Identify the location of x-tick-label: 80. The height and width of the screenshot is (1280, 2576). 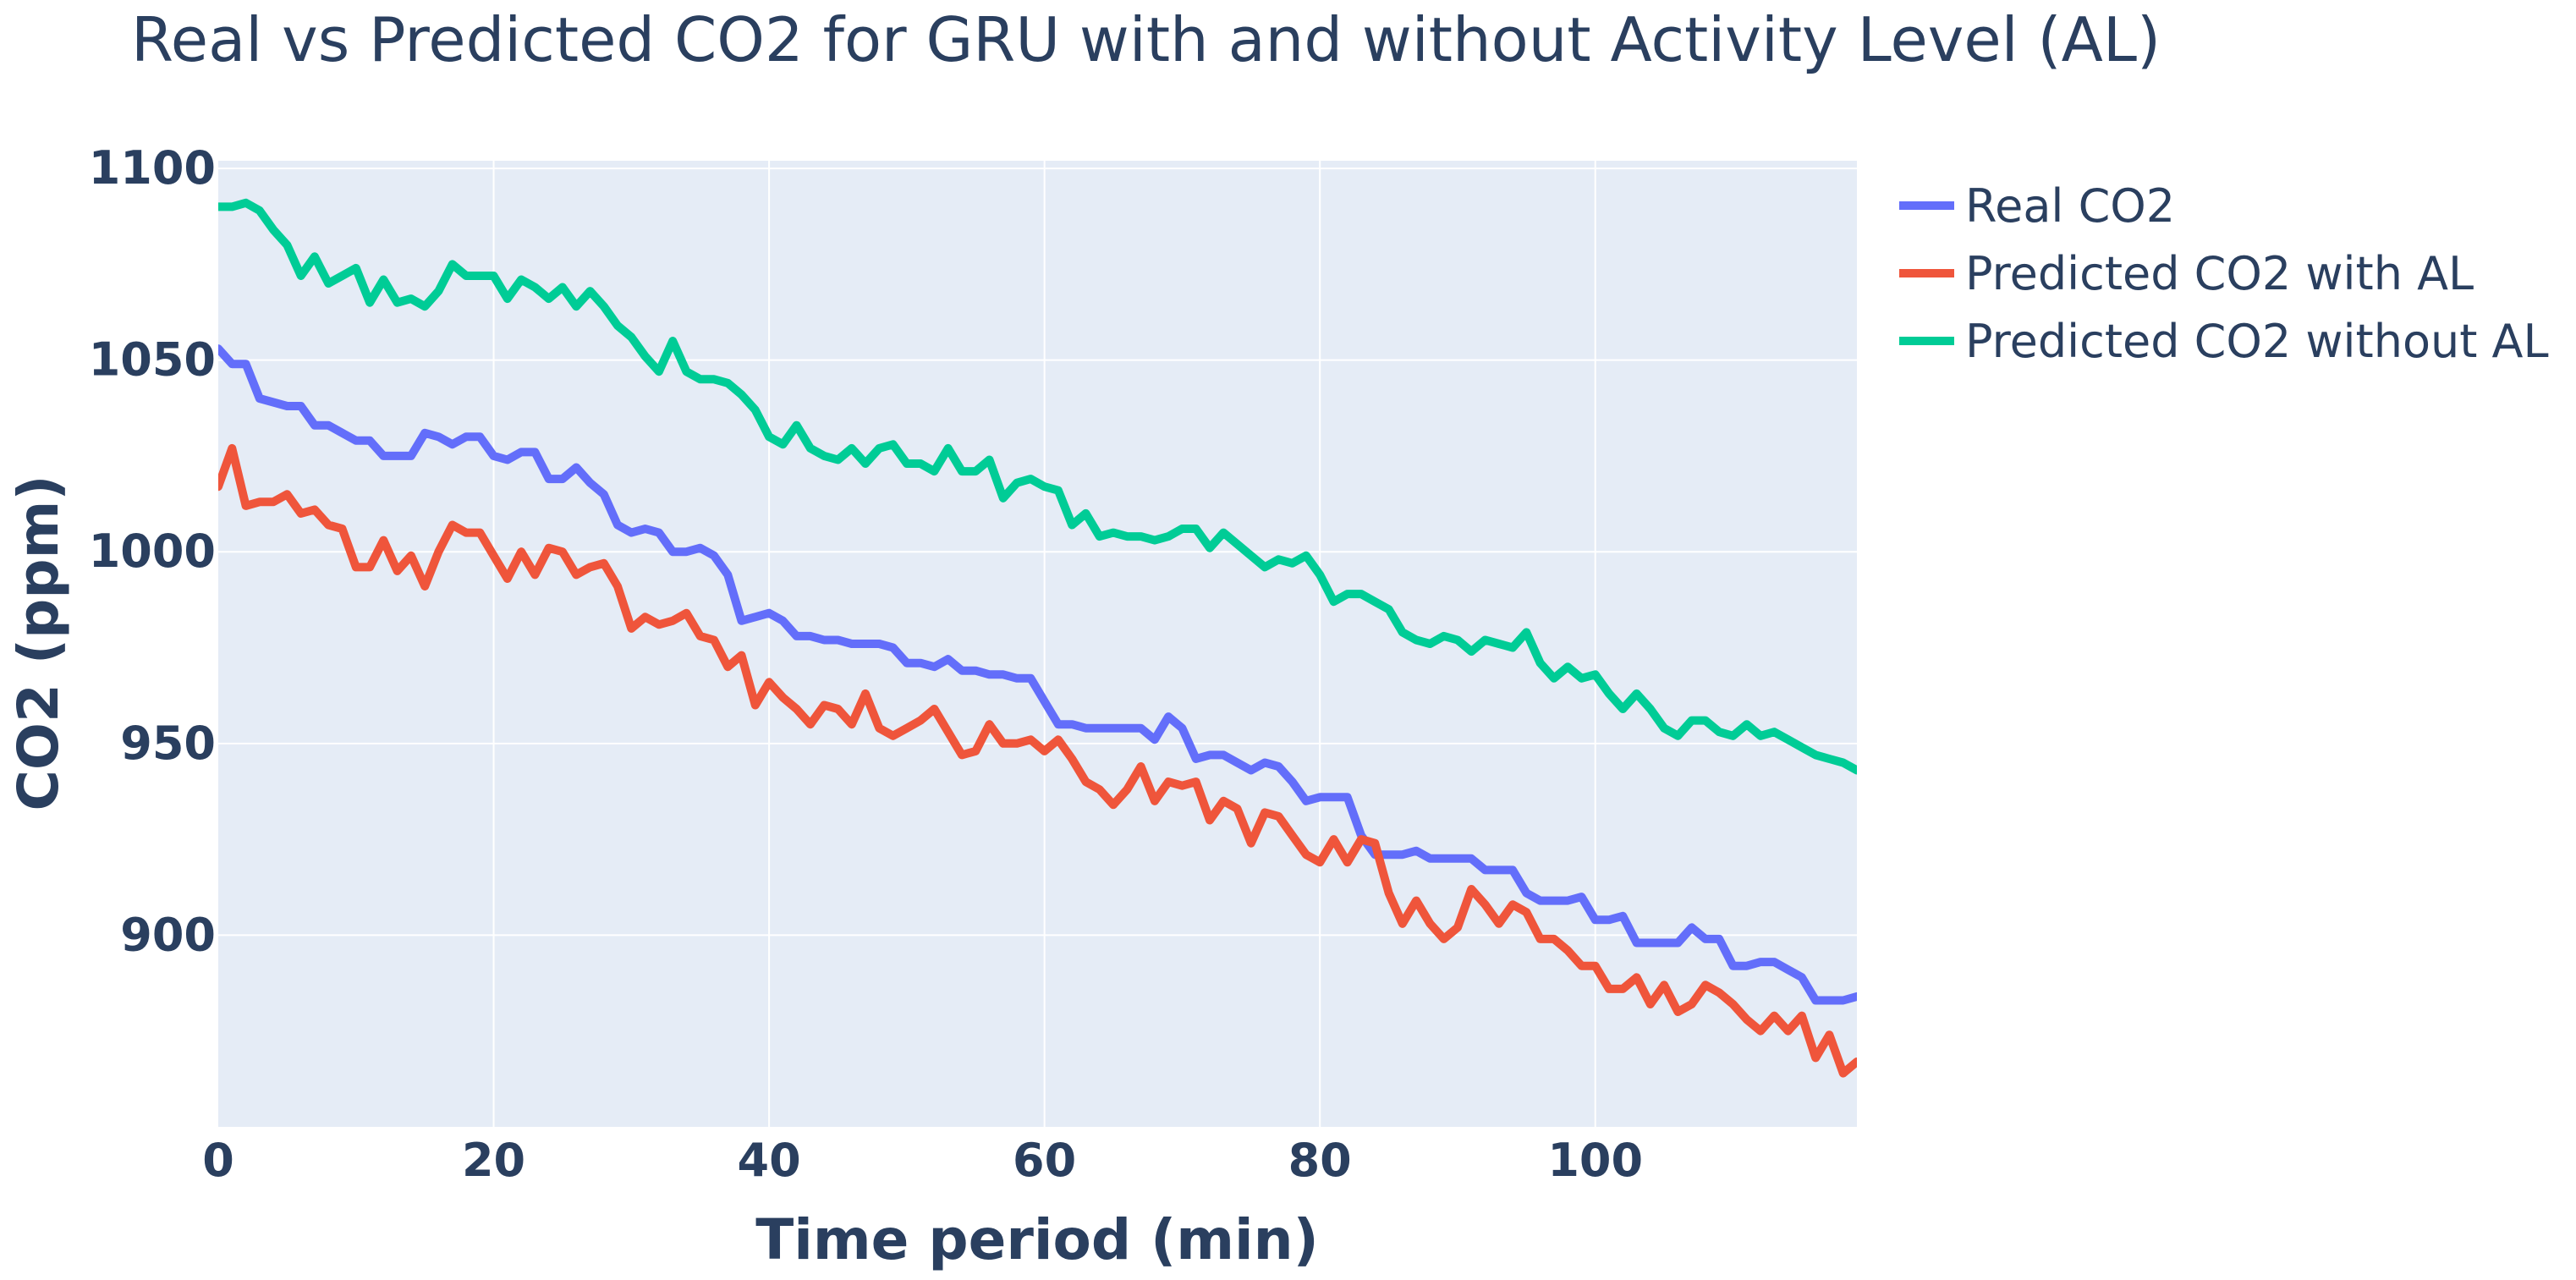
(1320, 1161).